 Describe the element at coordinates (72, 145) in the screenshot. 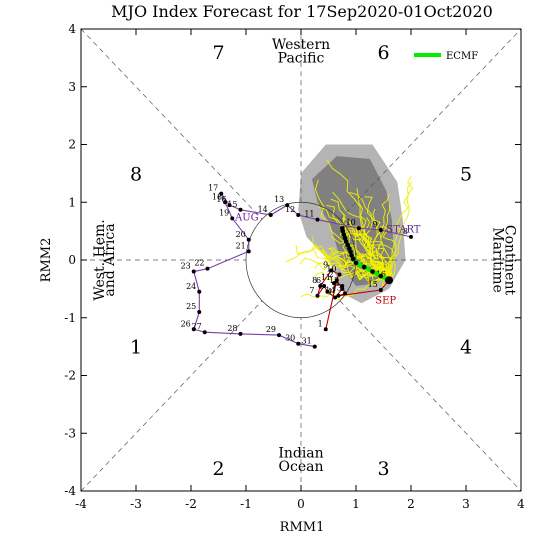

I see `y-tick-label: 2` at that location.